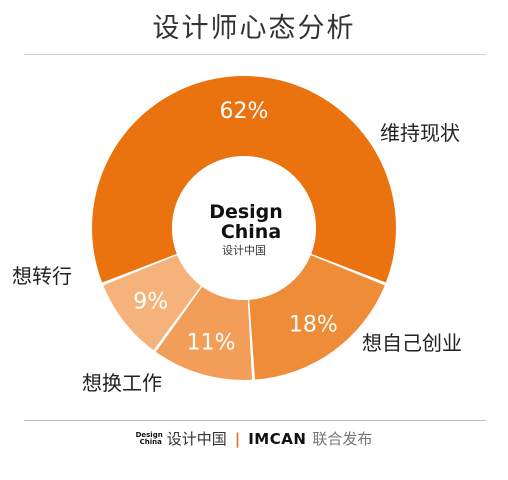  I want to click on slice-category-label: 想自己创业, so click(412, 343).